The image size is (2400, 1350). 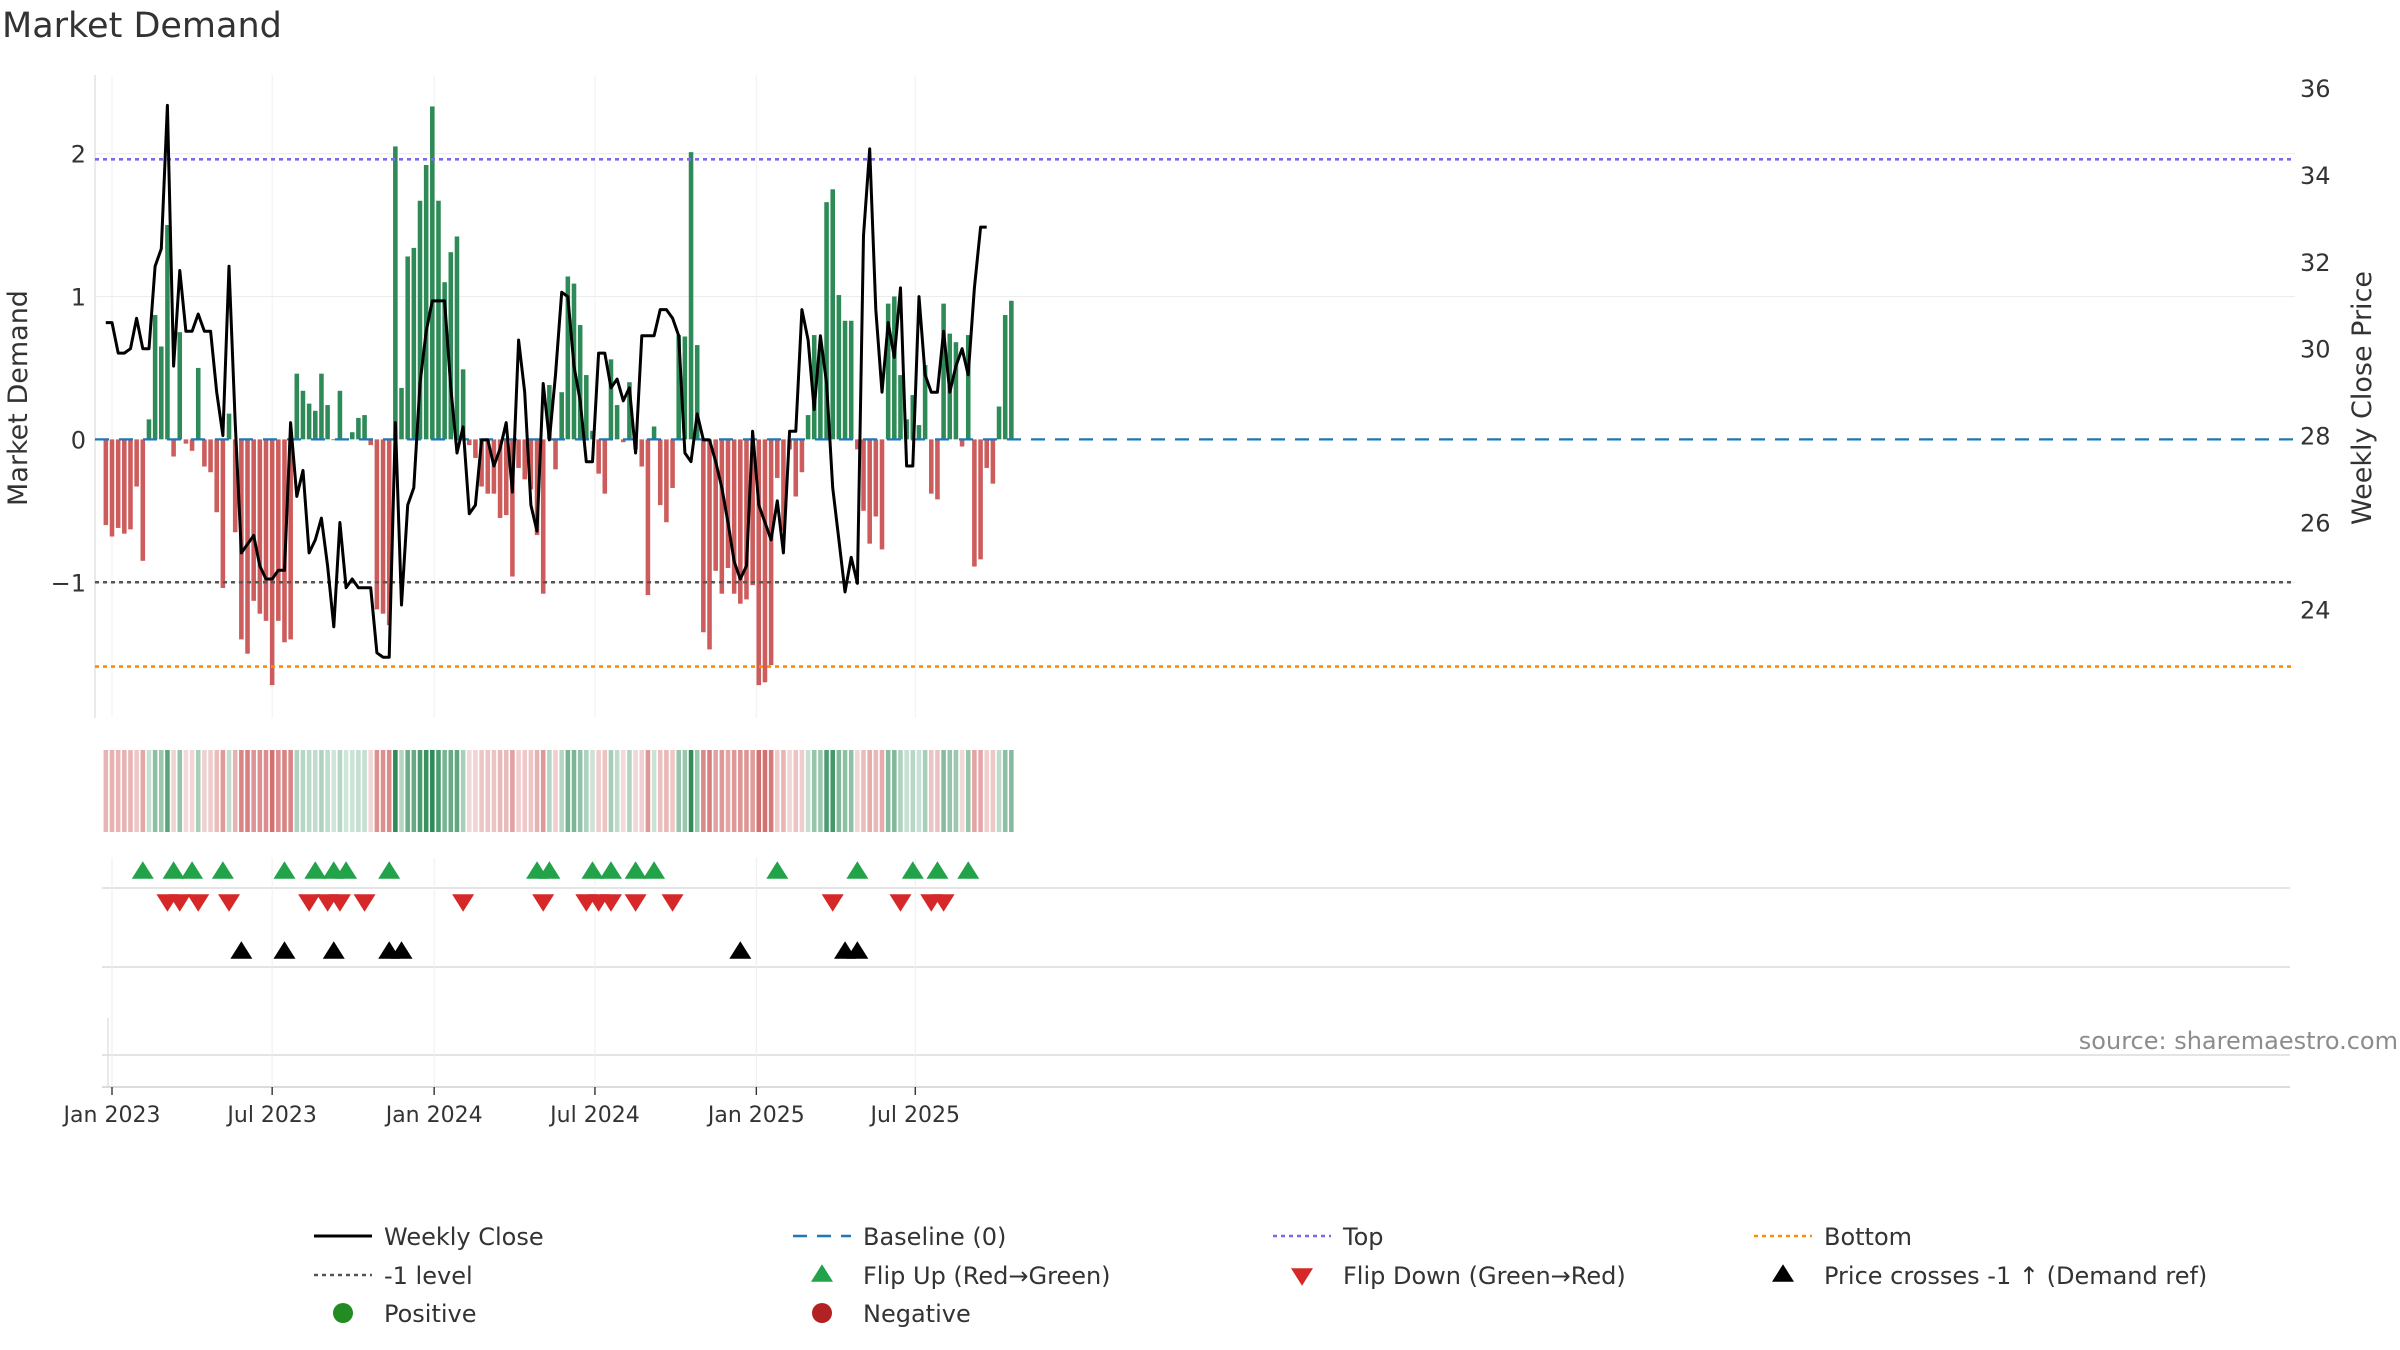 What do you see at coordinates (822, 1273) in the screenshot?
I see `legend-swatch-tri-up` at bounding box center [822, 1273].